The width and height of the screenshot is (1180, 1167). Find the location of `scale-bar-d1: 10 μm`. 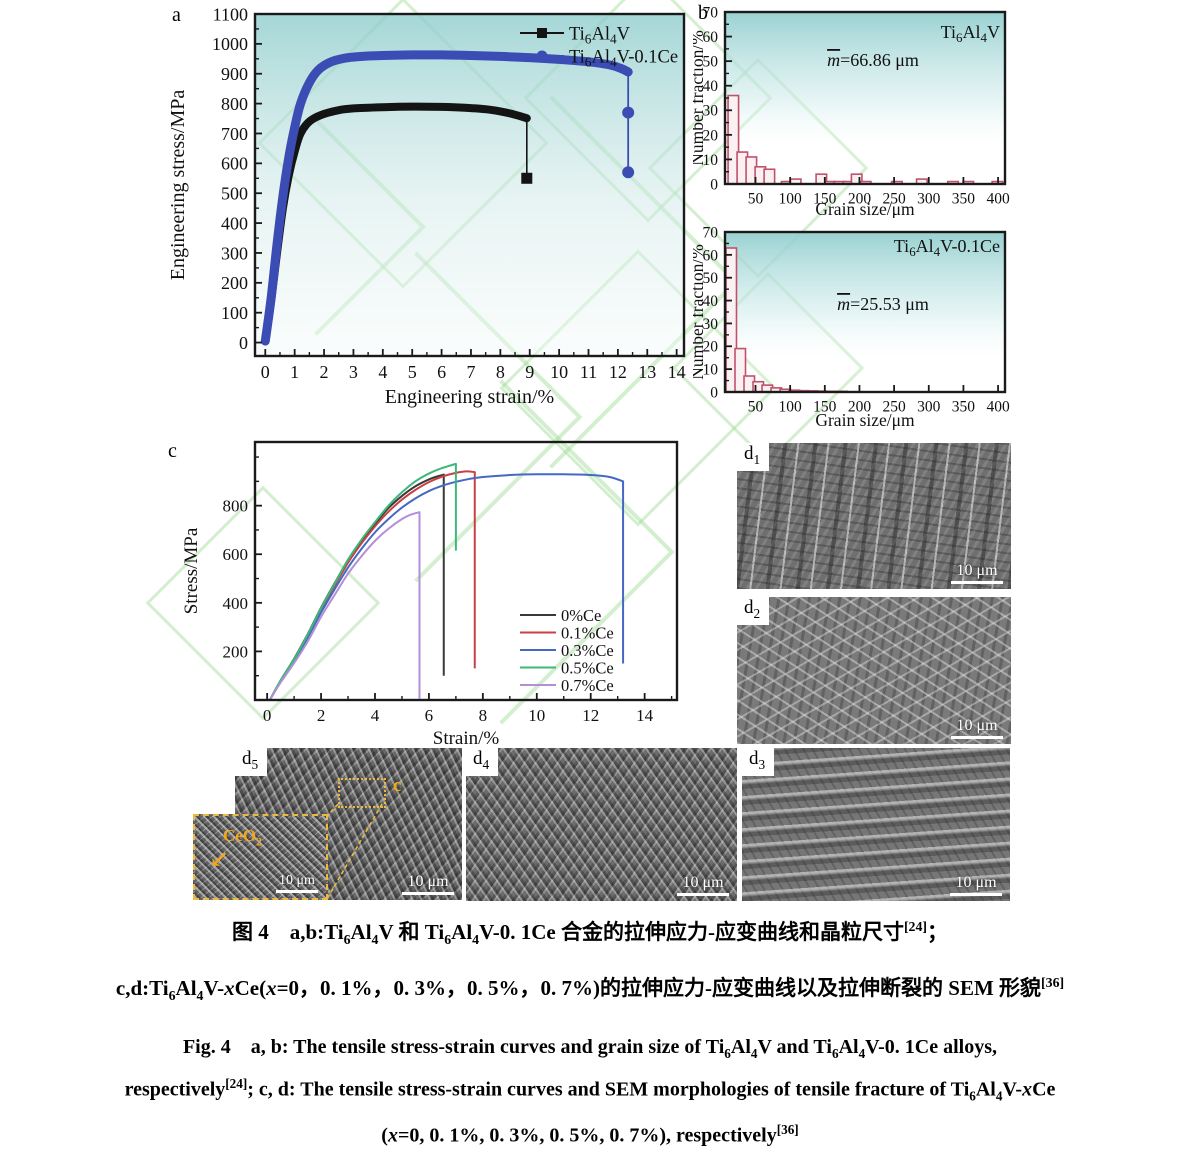

scale-bar-d1: 10 μm is located at coordinates (977, 573).